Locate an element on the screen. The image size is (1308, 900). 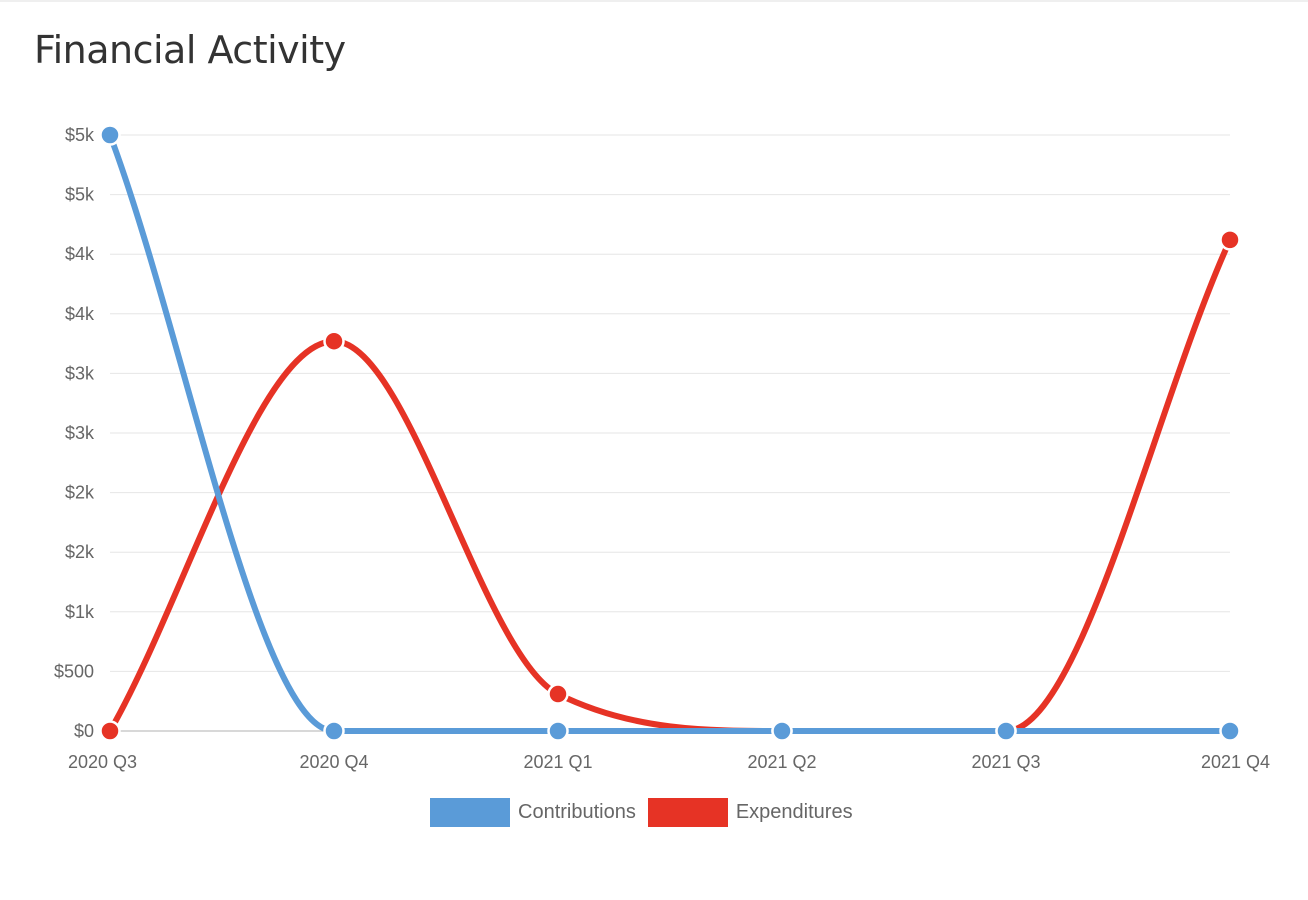
y-tick-label: $500 is located at coordinates (74, 671).